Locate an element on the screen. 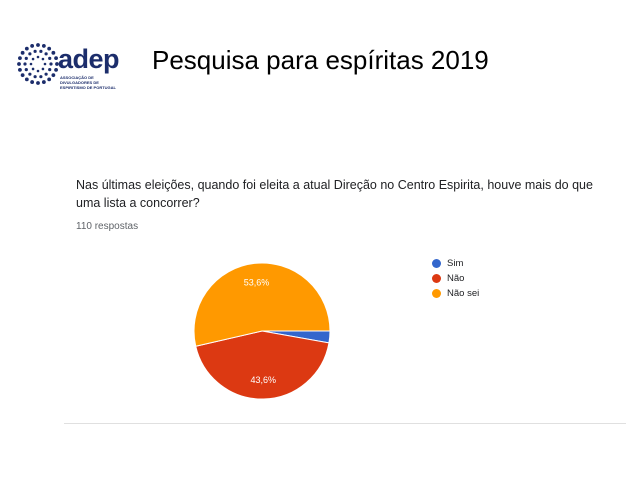 This screenshot has height=479, width=638. pie-data-label-nao: 43,6% is located at coordinates (263, 380).